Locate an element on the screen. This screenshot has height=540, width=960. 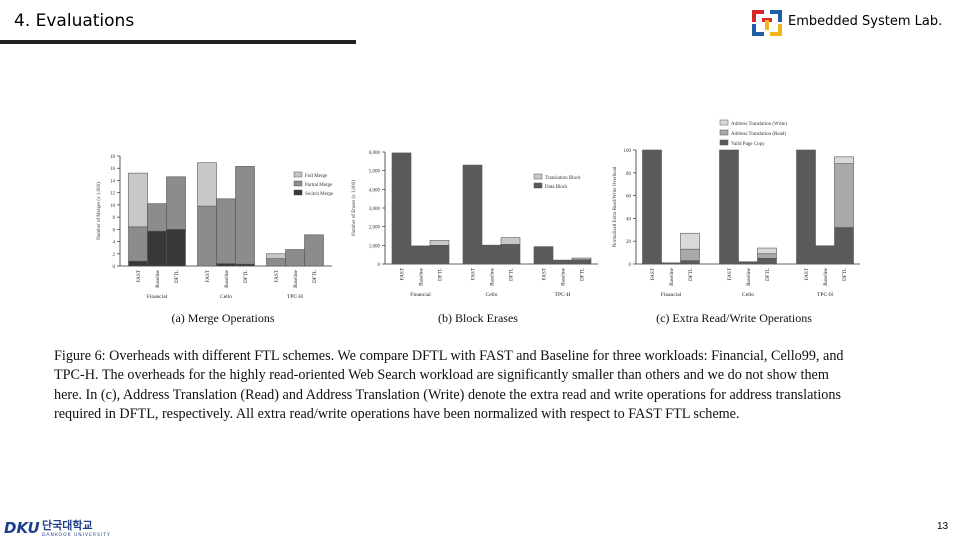
chart-2-group-label: TPC-H is located at coordinates (563, 295).